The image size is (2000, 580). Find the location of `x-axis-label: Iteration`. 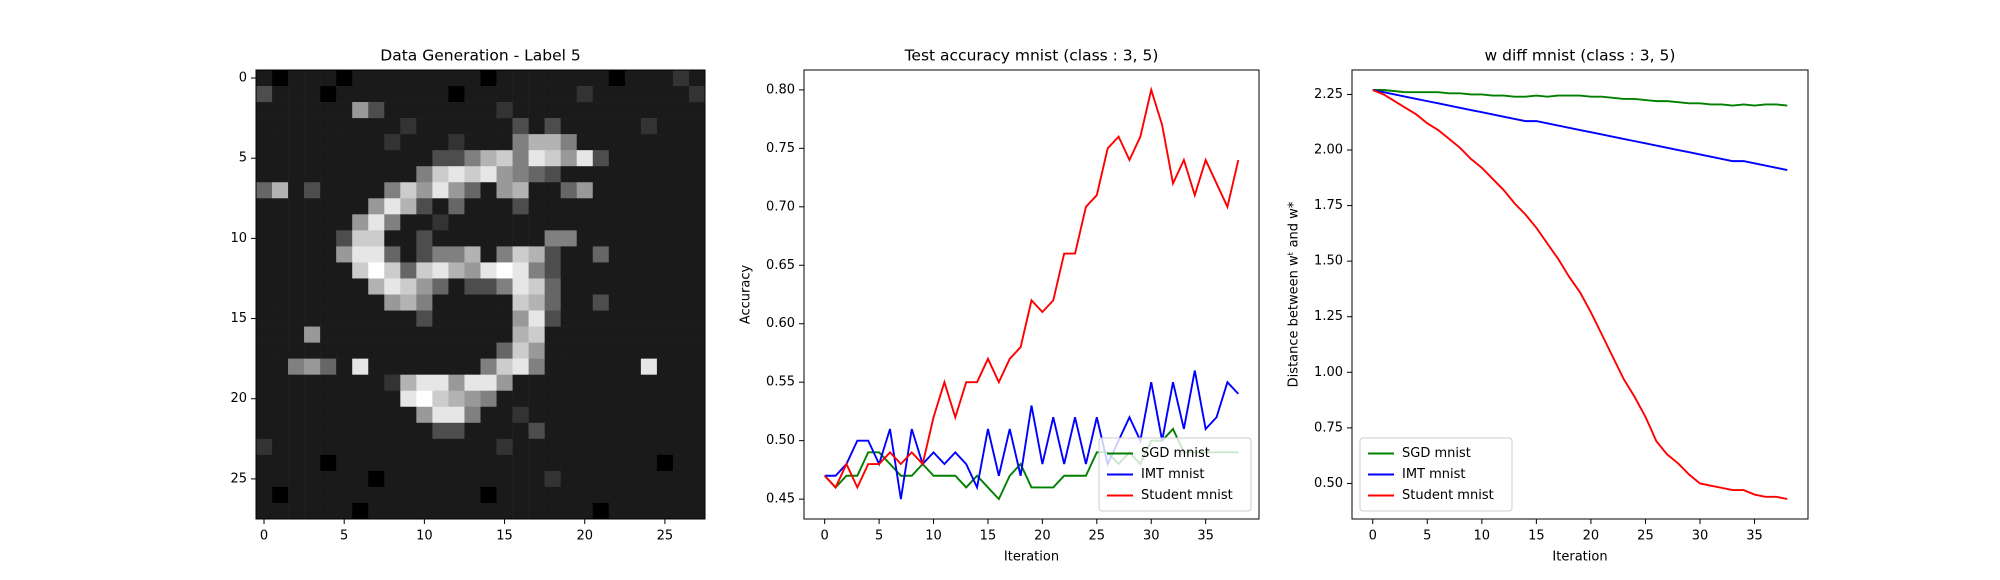

x-axis-label: Iteration is located at coordinates (1031, 557).